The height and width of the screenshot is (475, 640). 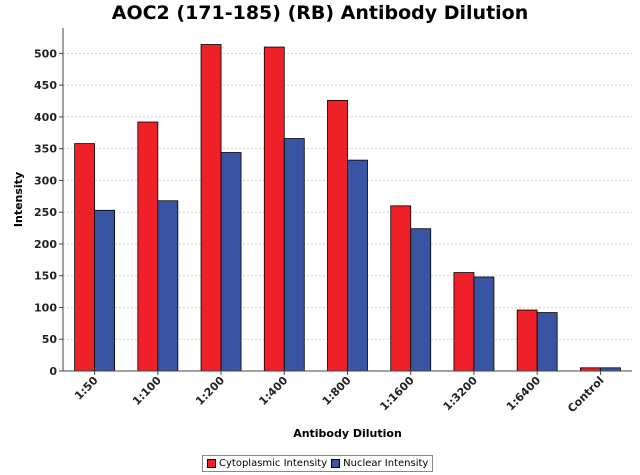 I want to click on legend-label: Nuclear Intensity, so click(x=386, y=463).